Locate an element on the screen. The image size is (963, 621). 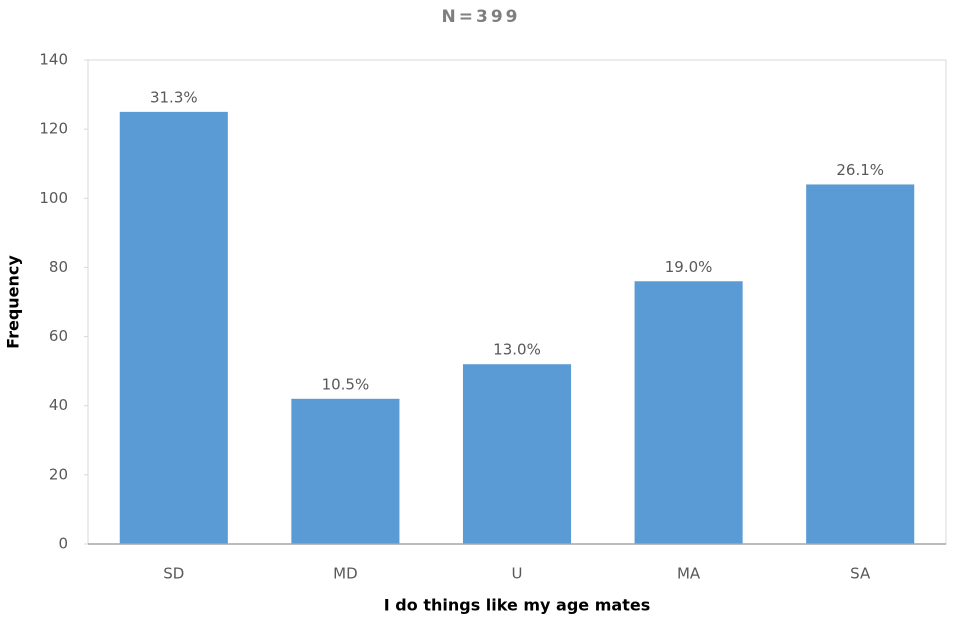
x-tick-label: MD is located at coordinates (345, 574).